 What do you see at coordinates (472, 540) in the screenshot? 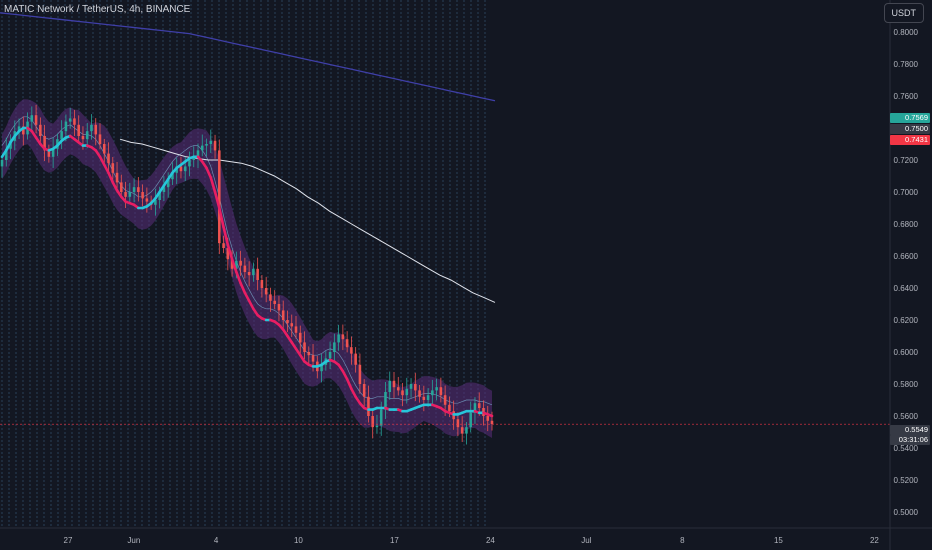
I see `time-axis: 27 Jun 4 10 17 24 Jul 8 15 22` at bounding box center [472, 540].